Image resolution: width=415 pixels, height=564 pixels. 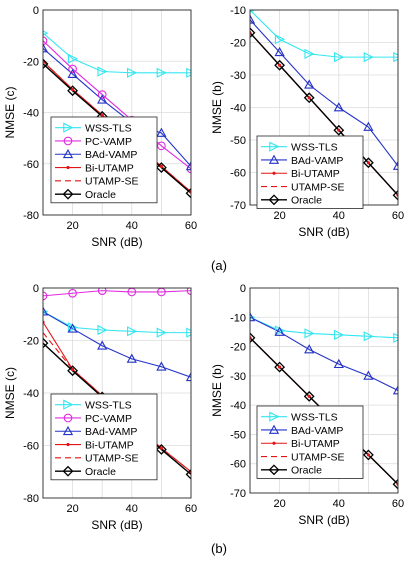 I want to click on series-line-pc-vamp, so click(x=117, y=293).